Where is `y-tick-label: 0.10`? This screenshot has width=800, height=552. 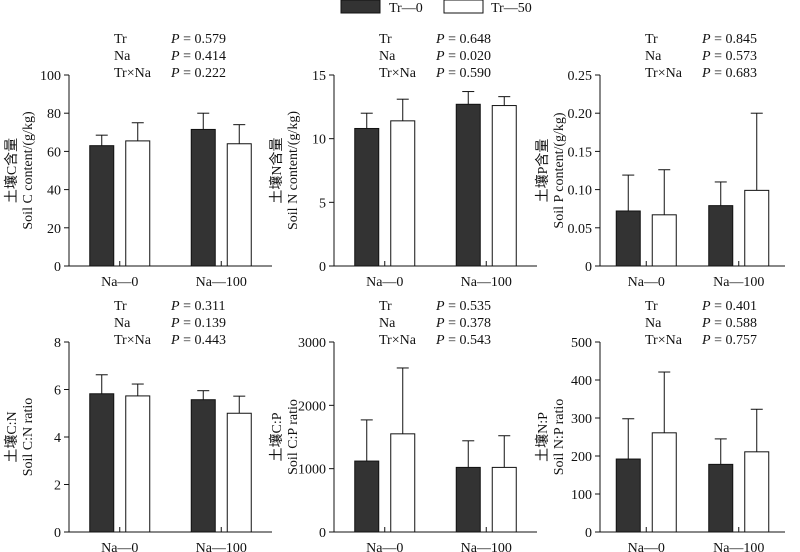
y-tick-label: 0.10 is located at coordinates (580, 191).